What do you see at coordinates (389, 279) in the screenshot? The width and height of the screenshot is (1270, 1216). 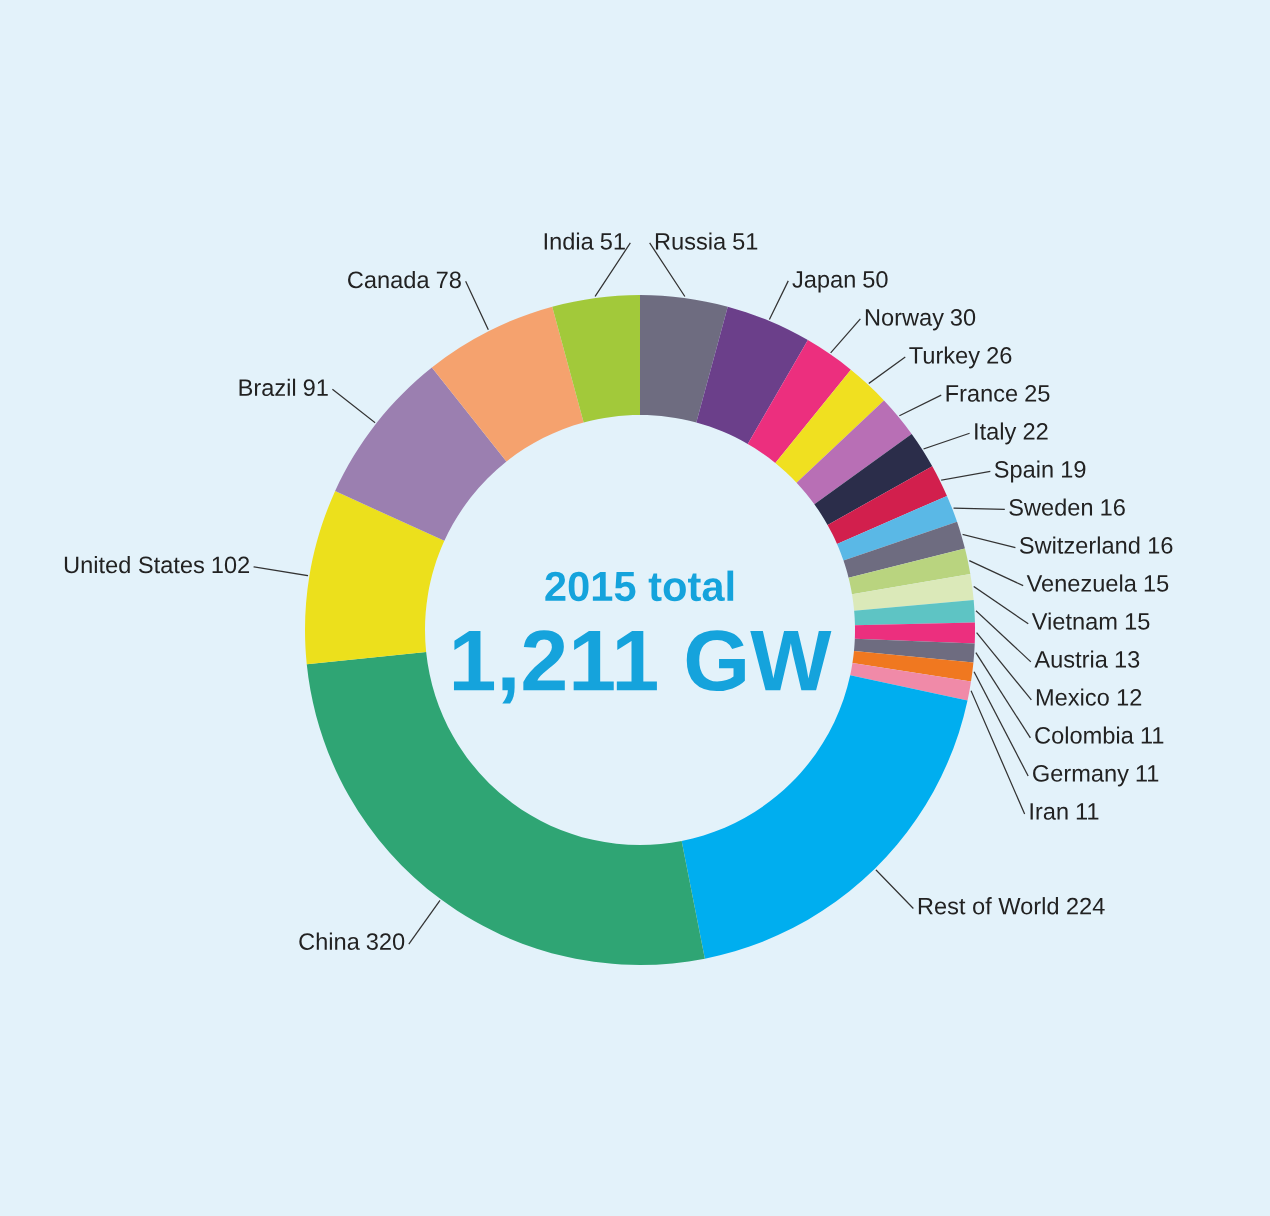 I see `slice-label: Canada` at bounding box center [389, 279].